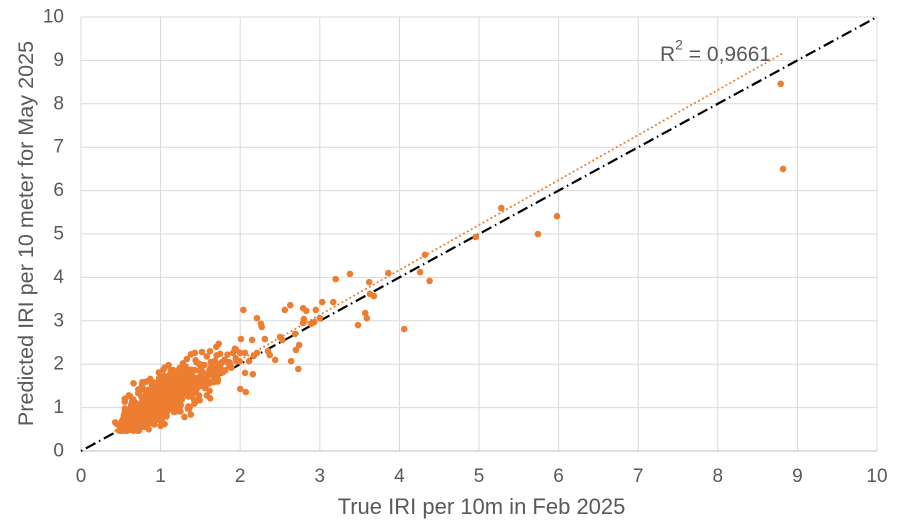 Image resolution: width=898 pixels, height=527 pixels. Describe the element at coordinates (482, 506) in the screenshot. I see `svg-text: True IRI per 10m in Feb 2025` at that location.